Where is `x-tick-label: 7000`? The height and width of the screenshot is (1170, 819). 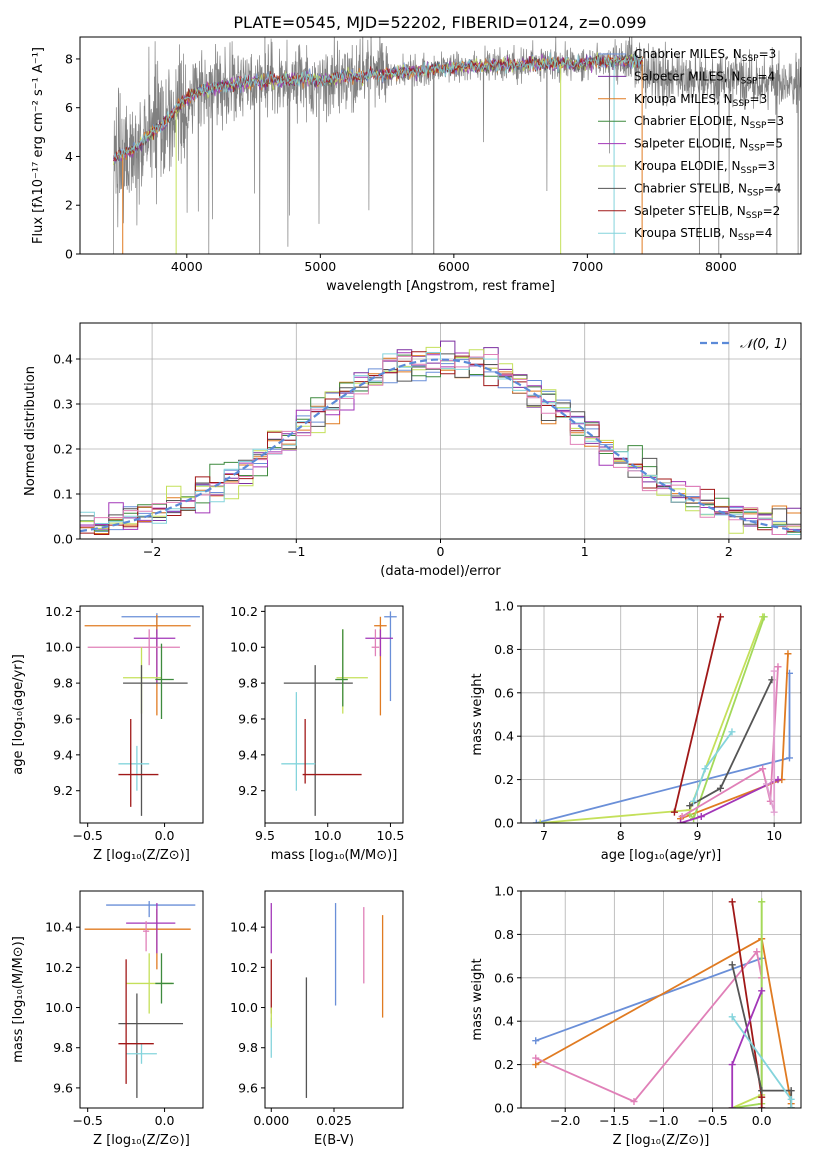
x-tick-label: 7000 is located at coordinates (587, 266).